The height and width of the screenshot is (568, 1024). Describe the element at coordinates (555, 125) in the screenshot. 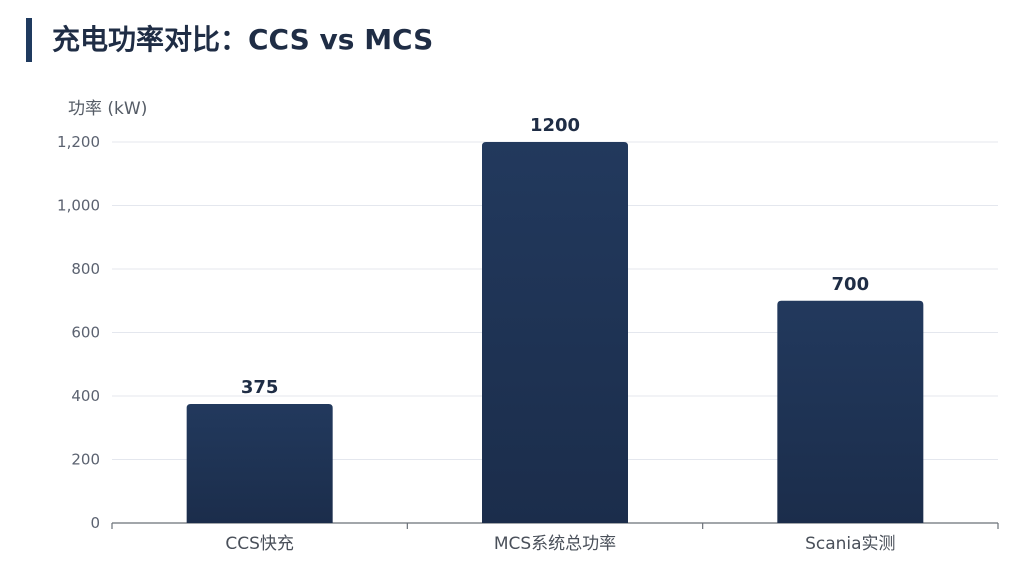

I see `data-label: 1200` at that location.